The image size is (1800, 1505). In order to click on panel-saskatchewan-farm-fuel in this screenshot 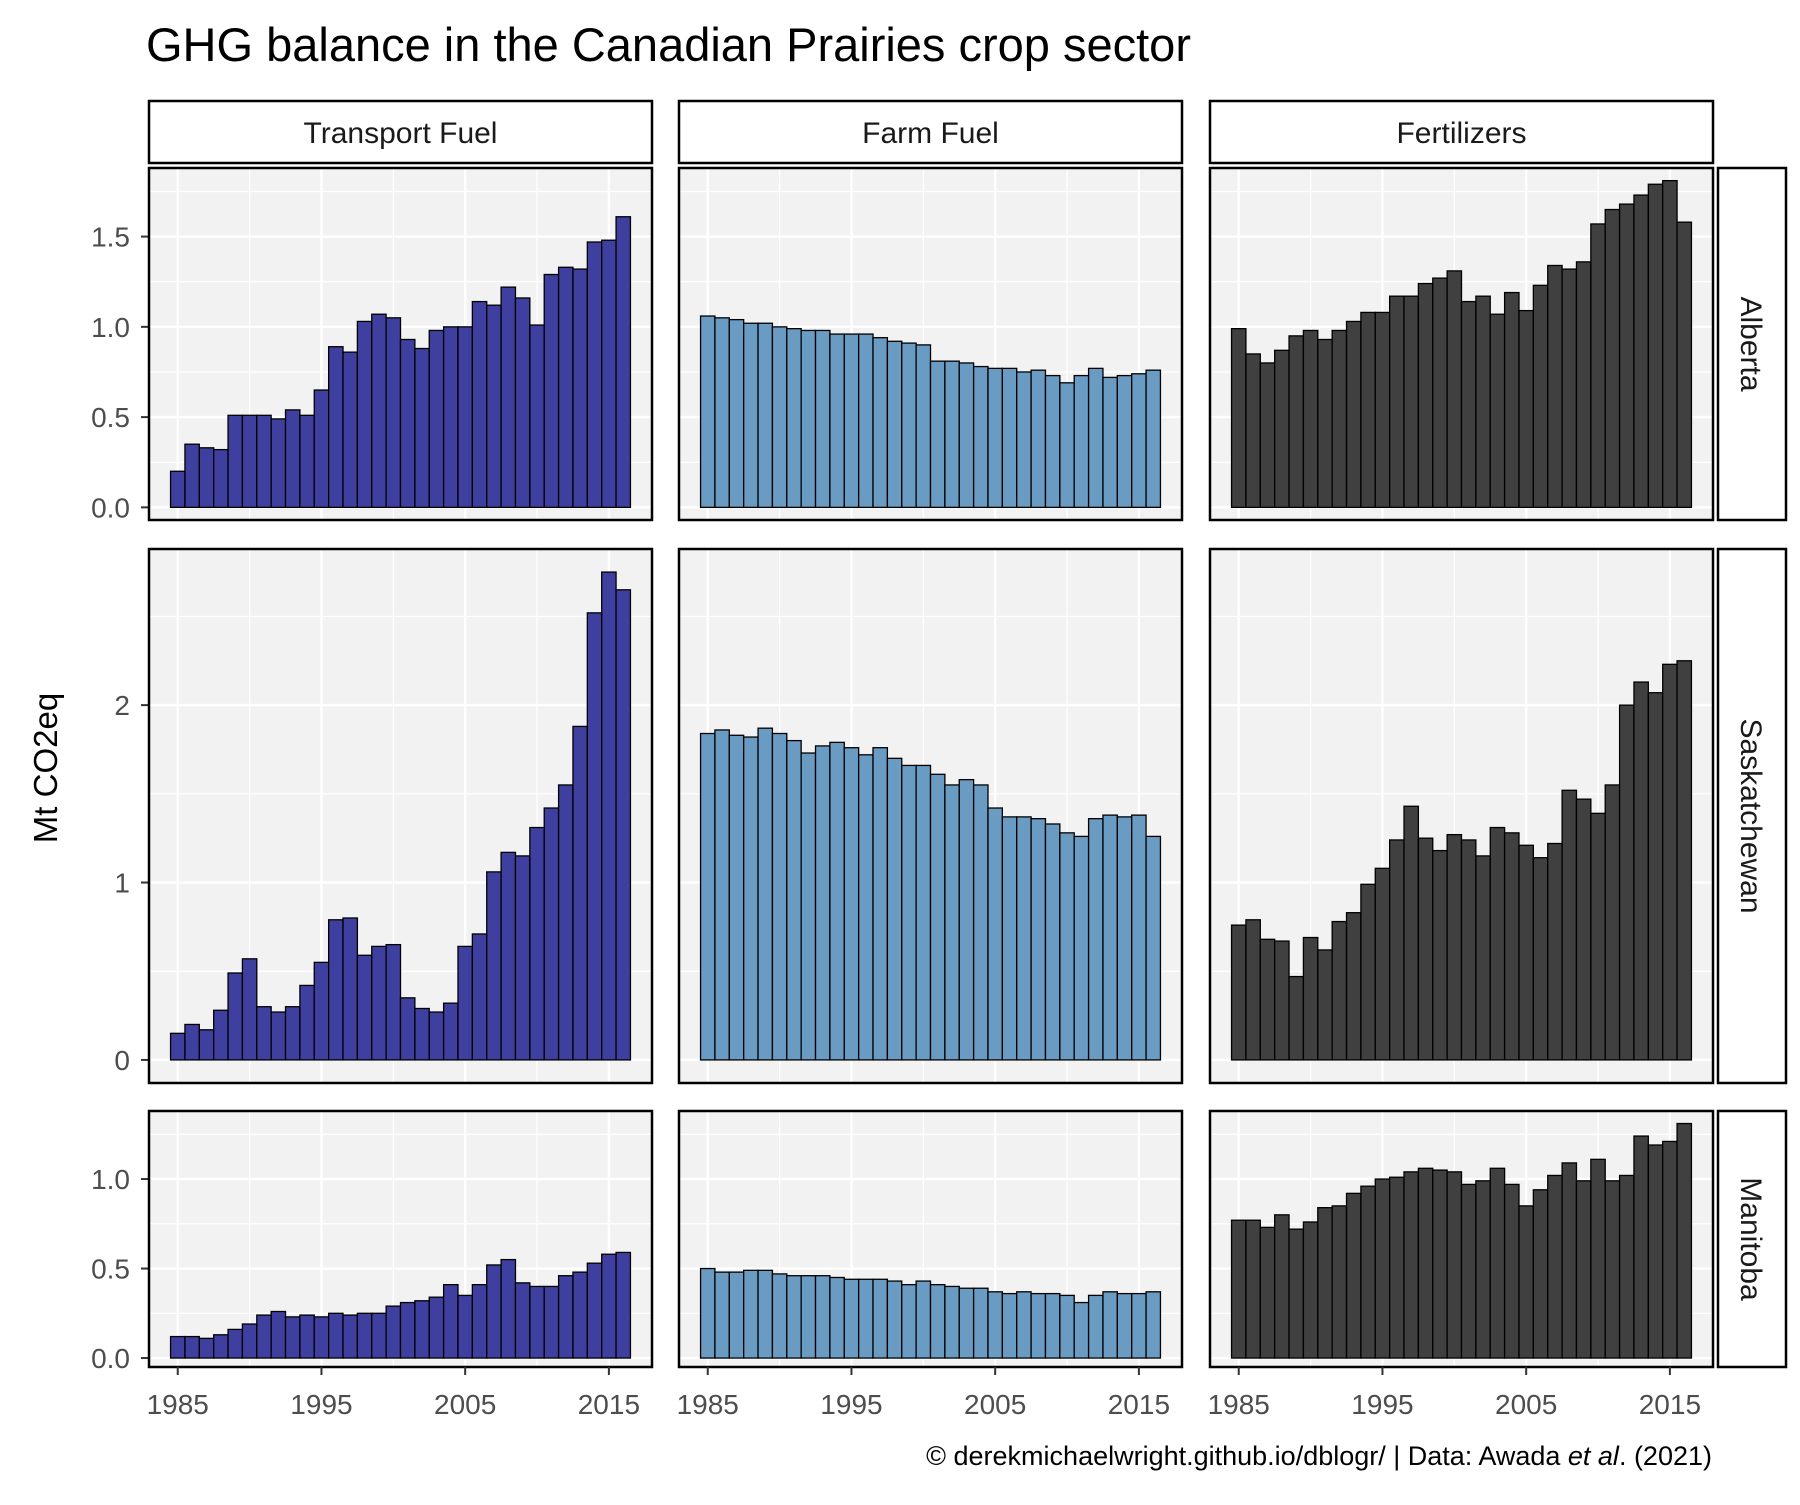, I will do `click(930, 816)`.